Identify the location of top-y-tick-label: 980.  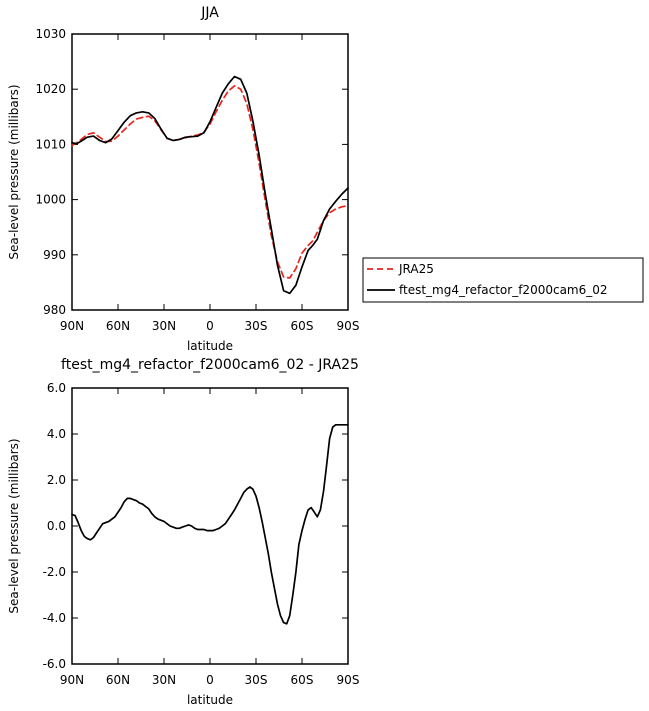
(54, 310).